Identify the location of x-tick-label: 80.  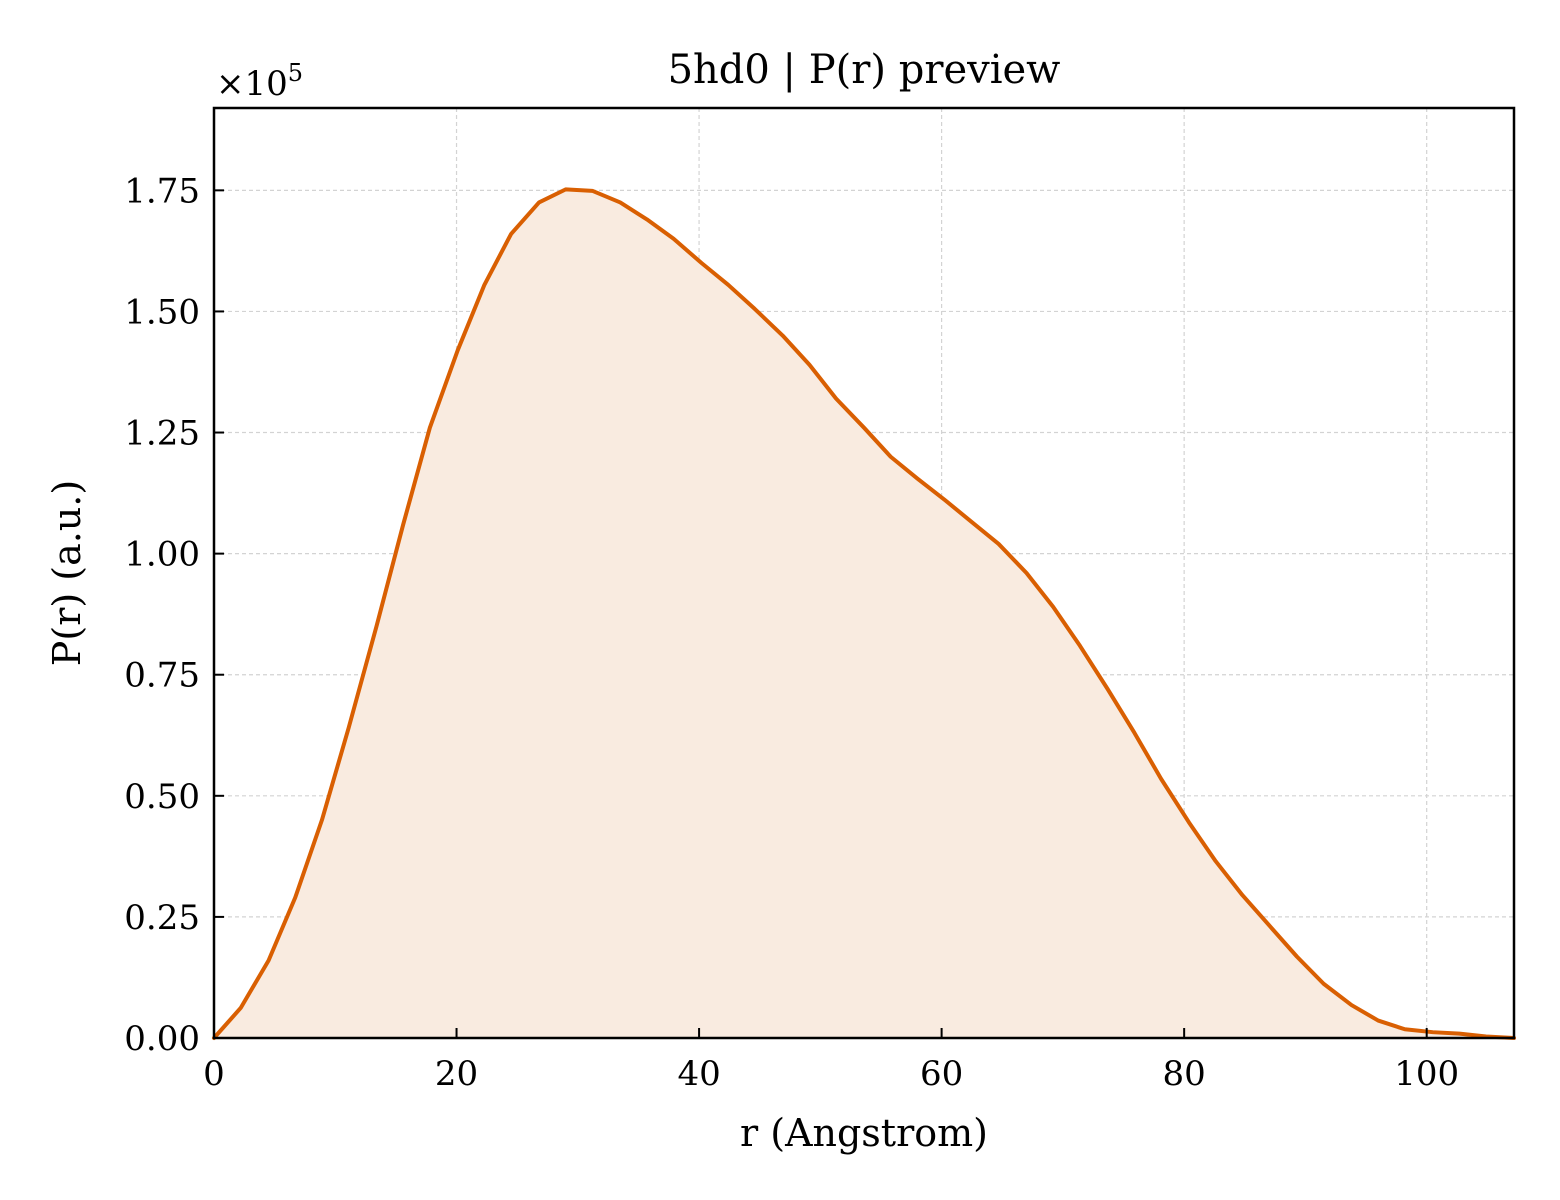
(1184, 1074).